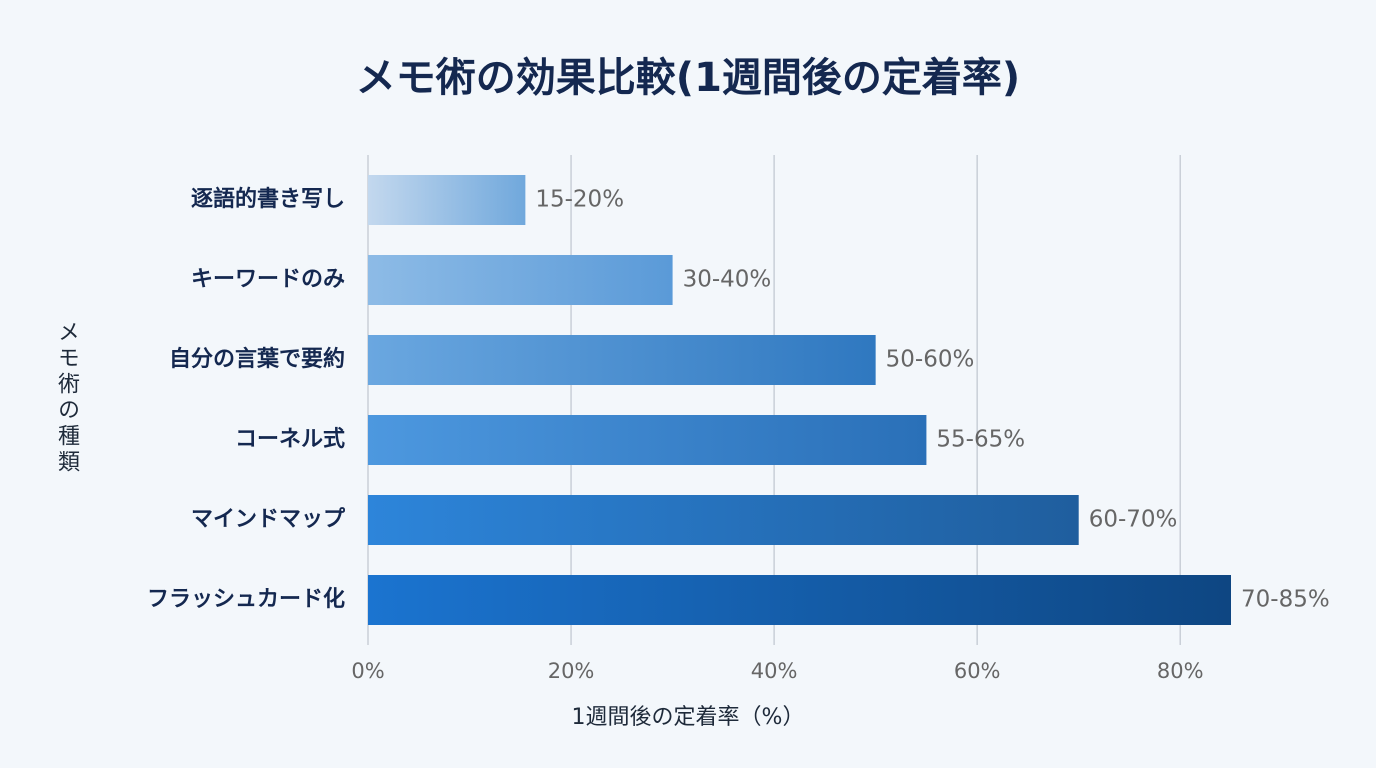 This screenshot has width=1376, height=768. I want to click on value-label: 60-70%, so click(1133, 520).